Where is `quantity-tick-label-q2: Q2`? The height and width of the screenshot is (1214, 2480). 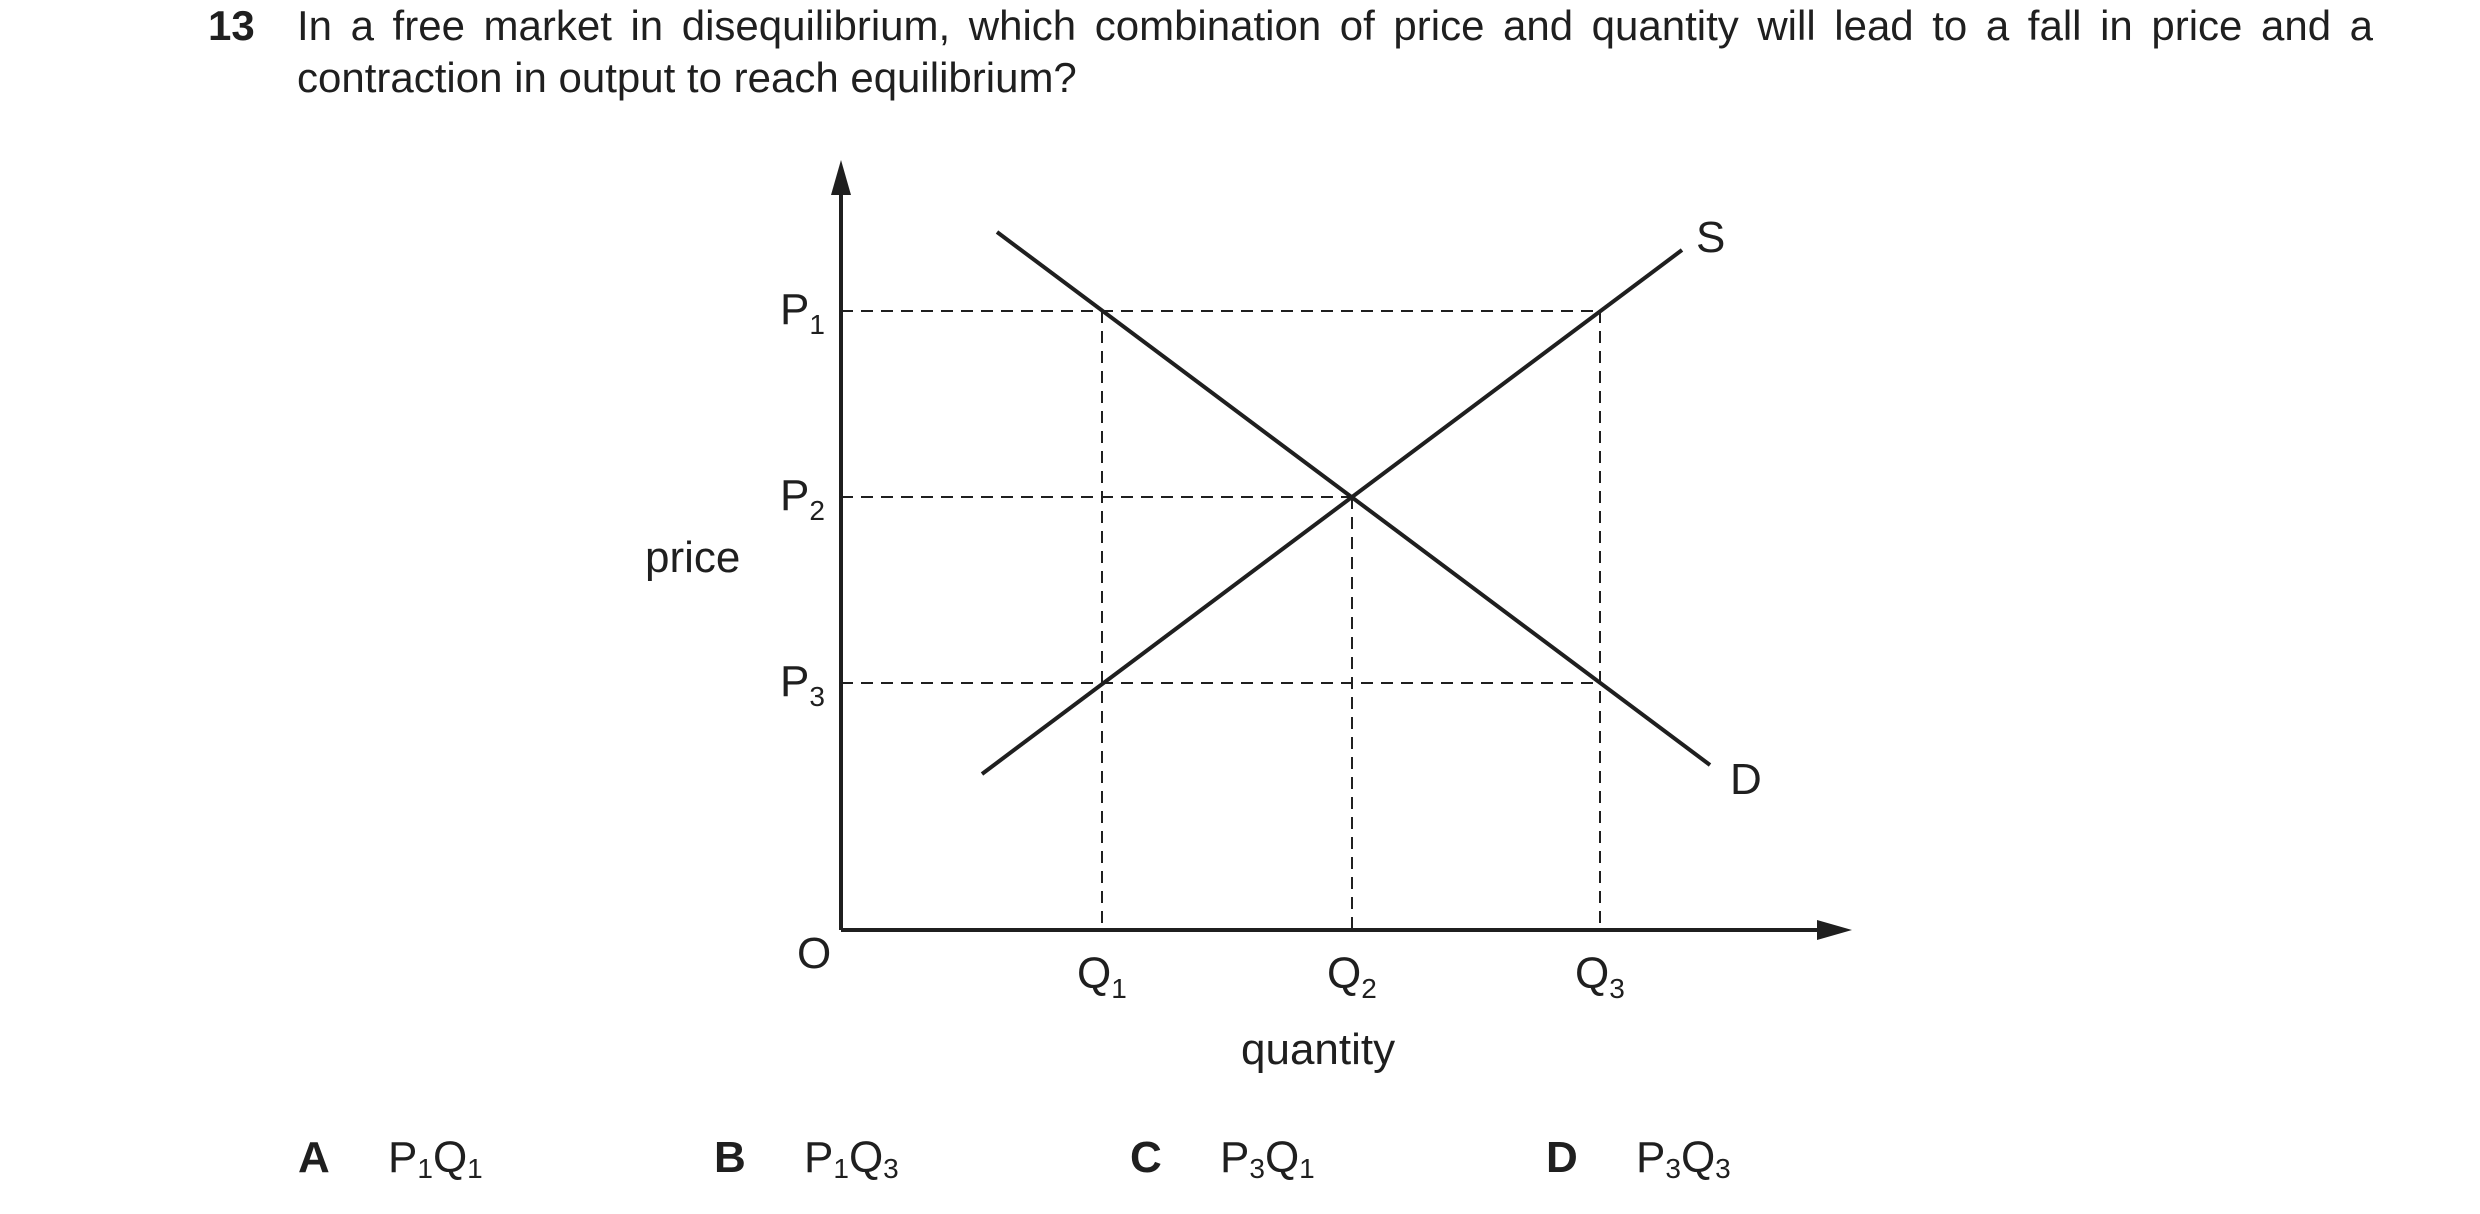 quantity-tick-label-q2: Q2 is located at coordinates (1352, 976).